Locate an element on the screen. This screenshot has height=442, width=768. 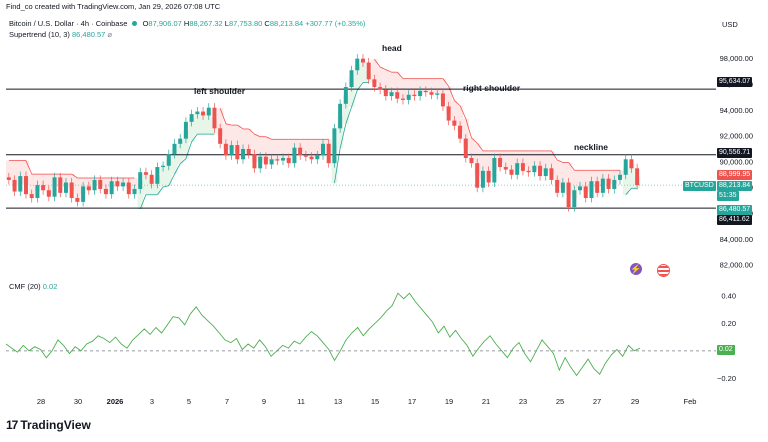
ohlc-low: 87,753.80 is located at coordinates (245, 23).